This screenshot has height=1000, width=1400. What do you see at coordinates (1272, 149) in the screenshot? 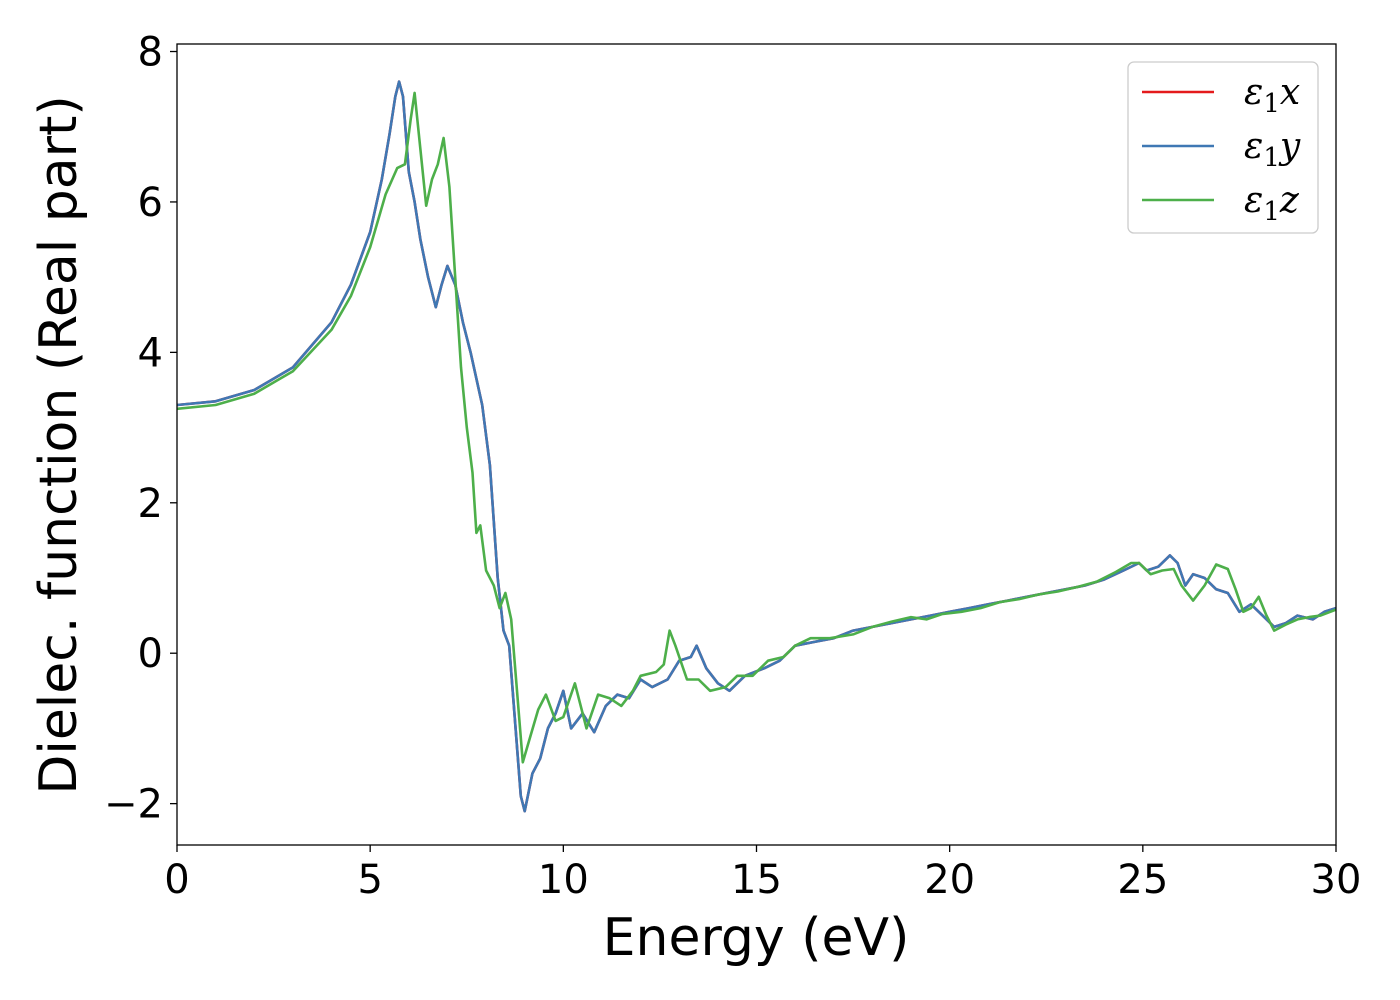
I see `legend-label-y: ε1y` at bounding box center [1272, 149].